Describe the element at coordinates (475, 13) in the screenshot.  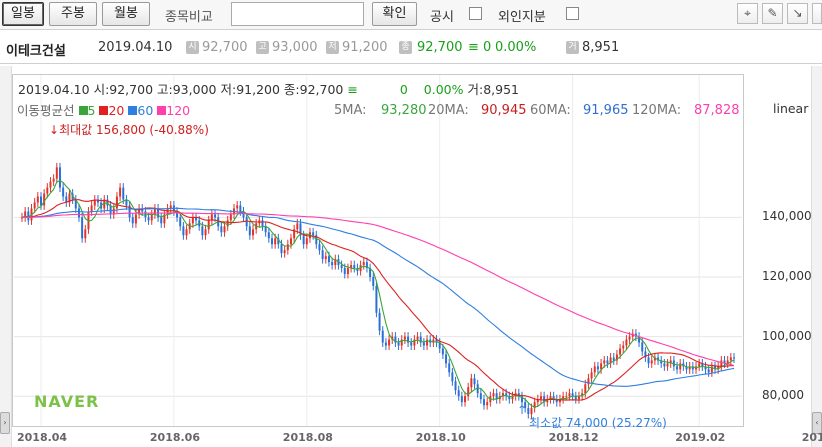
I see `disclosure-checkbox` at that location.